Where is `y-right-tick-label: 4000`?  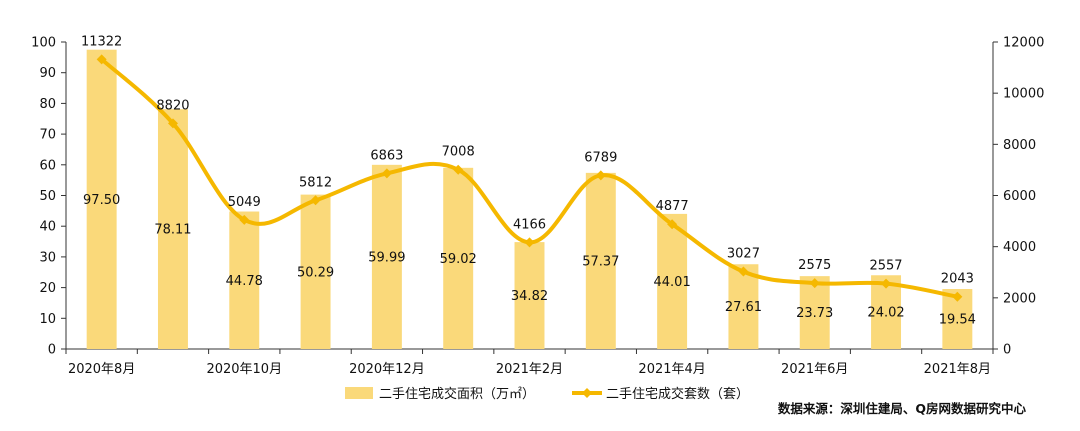 y-right-tick-label: 4000 is located at coordinates (1019, 247).